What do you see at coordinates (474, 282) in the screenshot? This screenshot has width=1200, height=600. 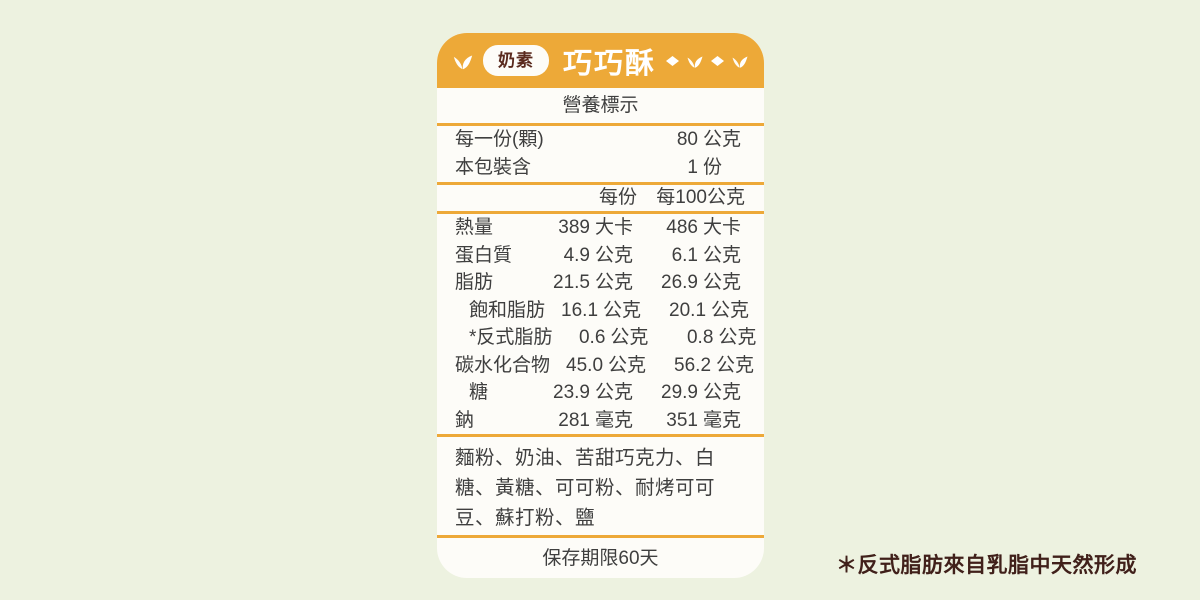 I see `nutrient-label: 脂肪` at bounding box center [474, 282].